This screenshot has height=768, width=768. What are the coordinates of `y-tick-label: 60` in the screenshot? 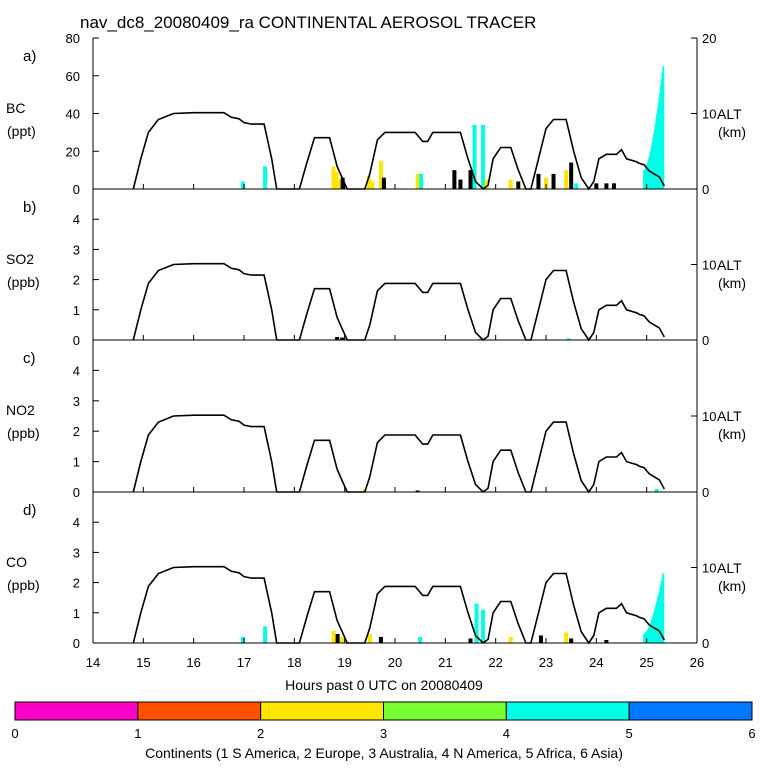 It's located at (73, 76).